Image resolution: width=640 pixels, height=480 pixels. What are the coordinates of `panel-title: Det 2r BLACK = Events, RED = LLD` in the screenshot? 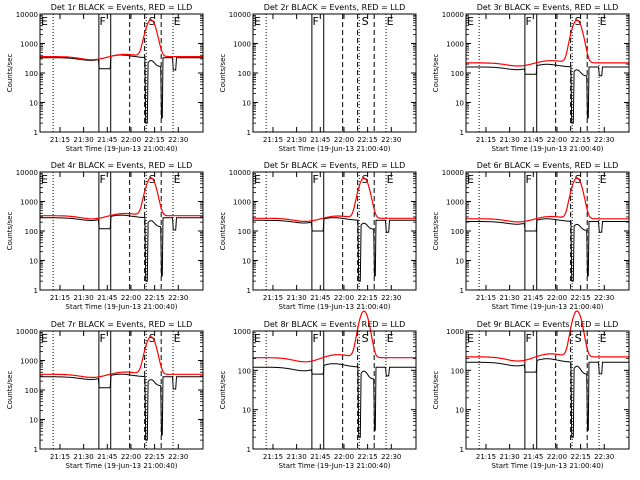 It's located at (335, 7).